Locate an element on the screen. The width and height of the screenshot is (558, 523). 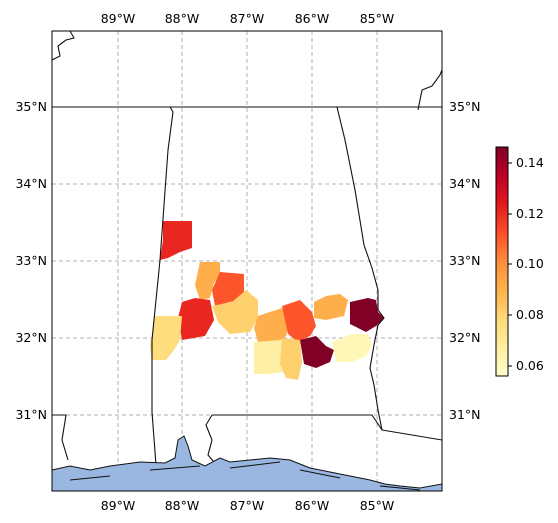
colorbar-tick-label: 0.12 is located at coordinates (530, 213).